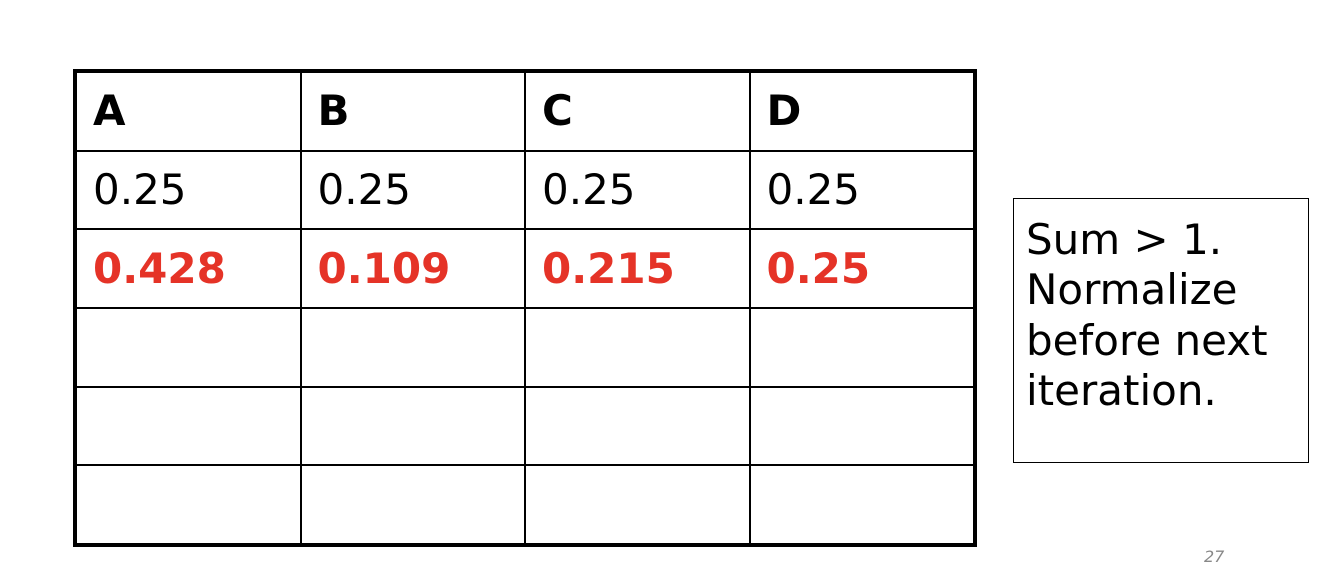 The image size is (1324, 586). Describe the element at coordinates (1124, 239) in the screenshot. I see `note-line: Sum > 1.` at that location.